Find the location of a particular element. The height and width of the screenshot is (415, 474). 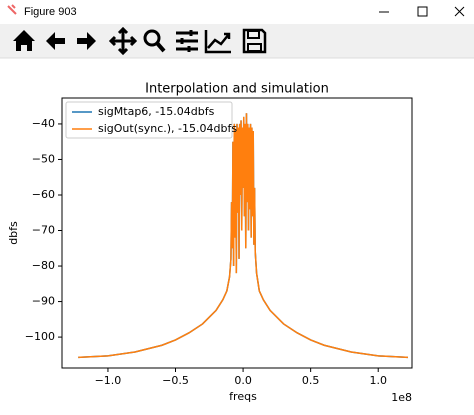

close-button is located at coordinates (459, 11).